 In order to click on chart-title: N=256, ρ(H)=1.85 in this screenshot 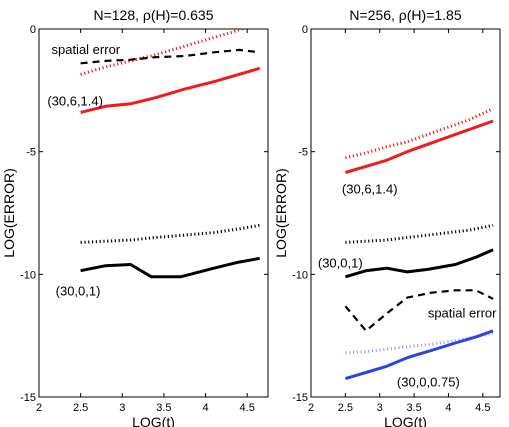, I will do `click(405, 15)`.